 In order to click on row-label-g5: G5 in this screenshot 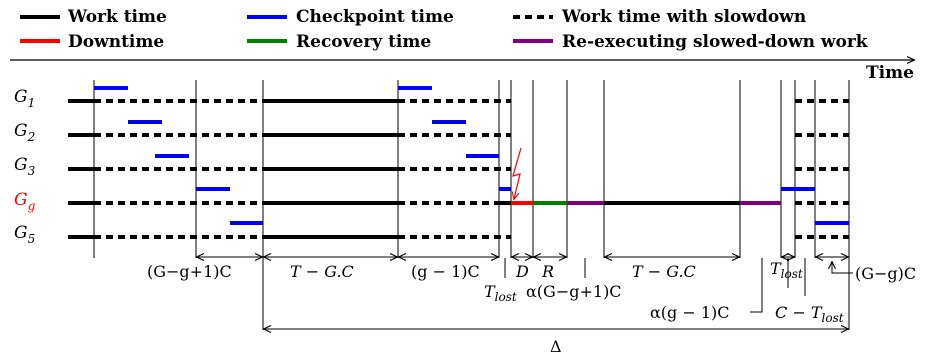, I will do `click(24, 234)`.